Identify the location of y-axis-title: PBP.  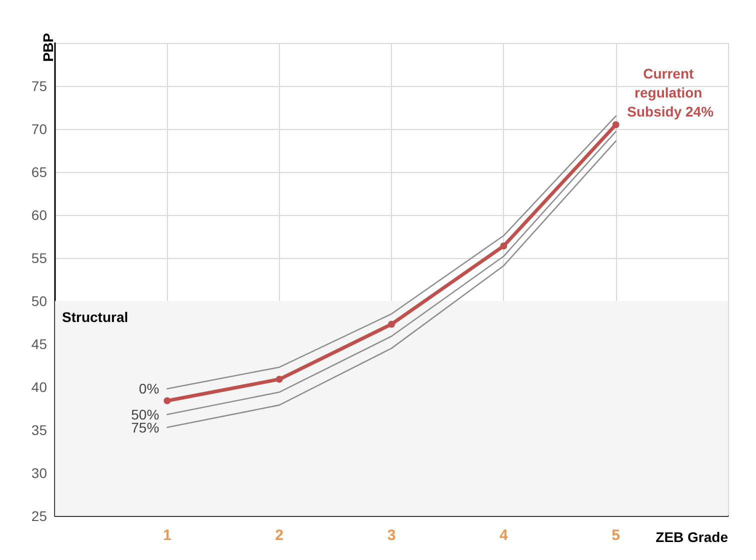
(48, 47).